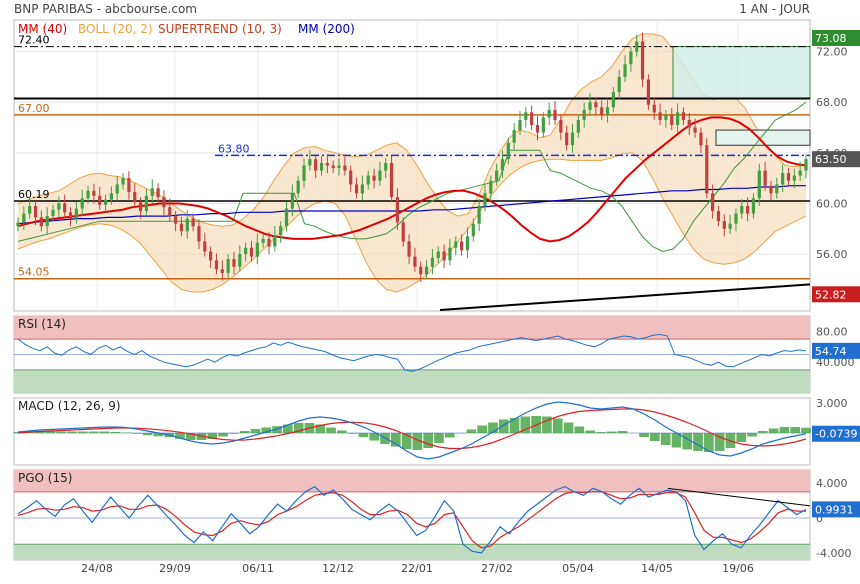 This screenshot has height=584, width=860. What do you see at coordinates (34, 108) in the screenshot?
I see `annotation-label: 67.00` at bounding box center [34, 108].